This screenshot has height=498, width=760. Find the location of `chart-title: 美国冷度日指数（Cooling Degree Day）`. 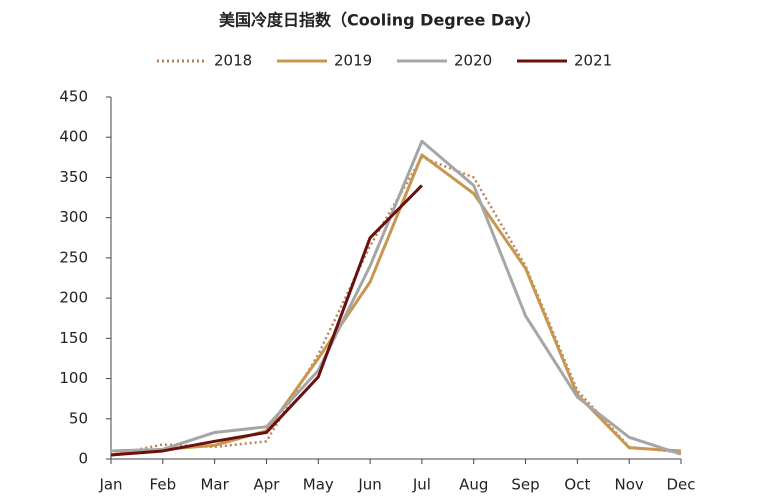

chart-title: 美国冷度日指数（Cooling Degree Day） is located at coordinates (380, 20).